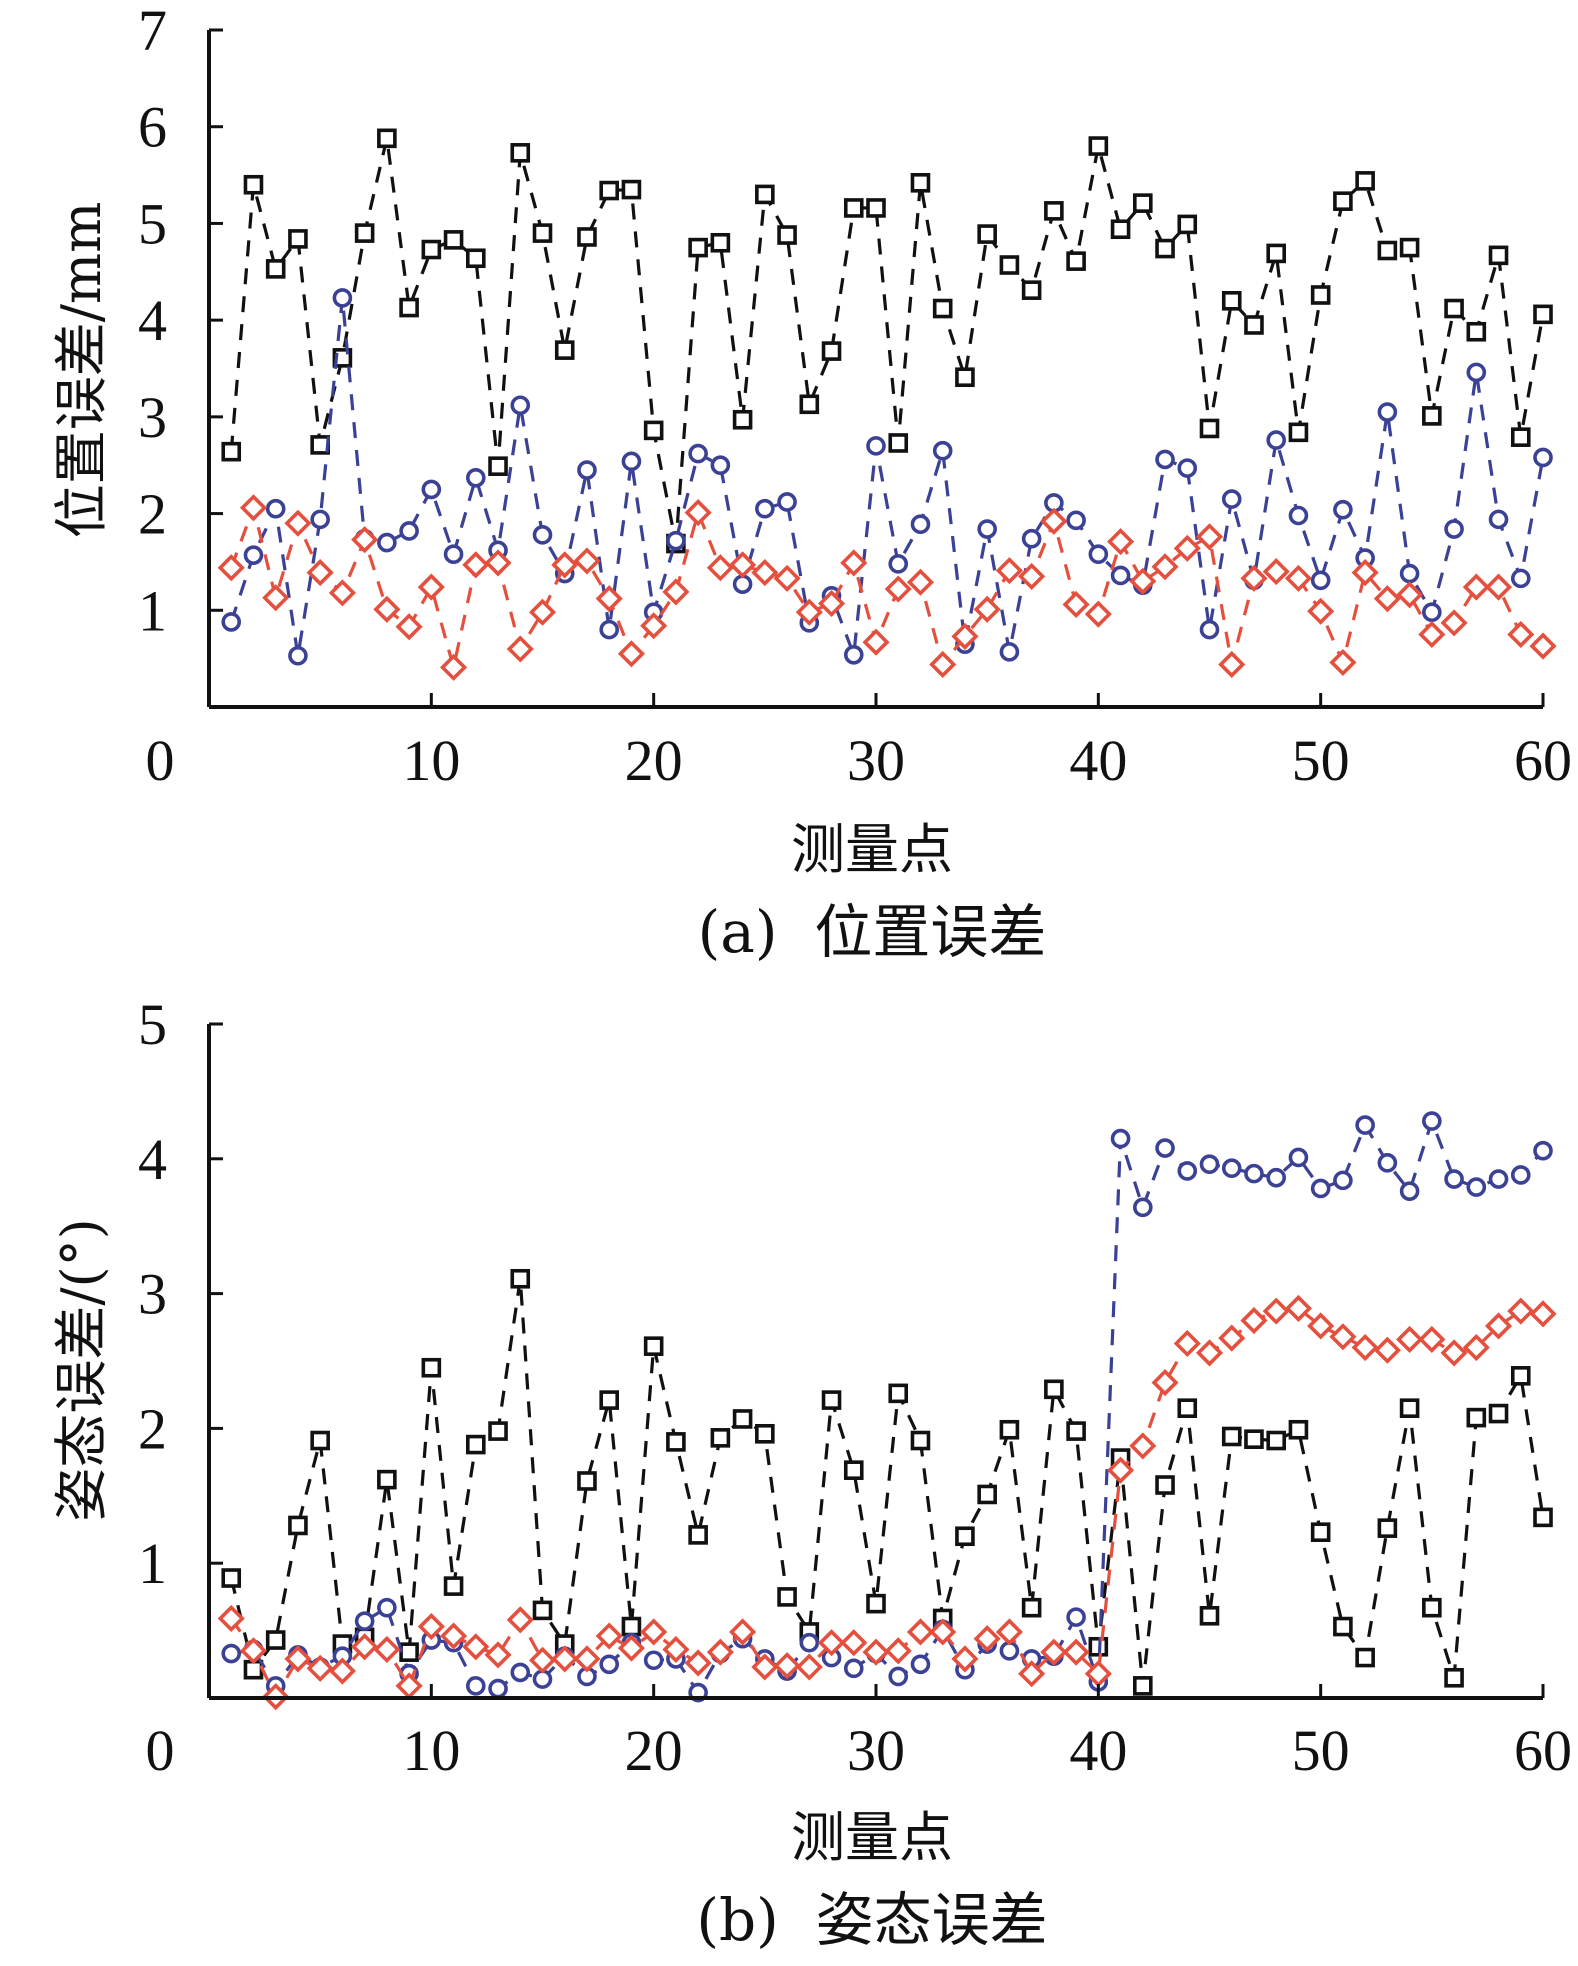 Image resolution: width=1578 pixels, height=1966 pixels. I want to click on y-axis-title: 位置误差/mm, so click(81, 370).